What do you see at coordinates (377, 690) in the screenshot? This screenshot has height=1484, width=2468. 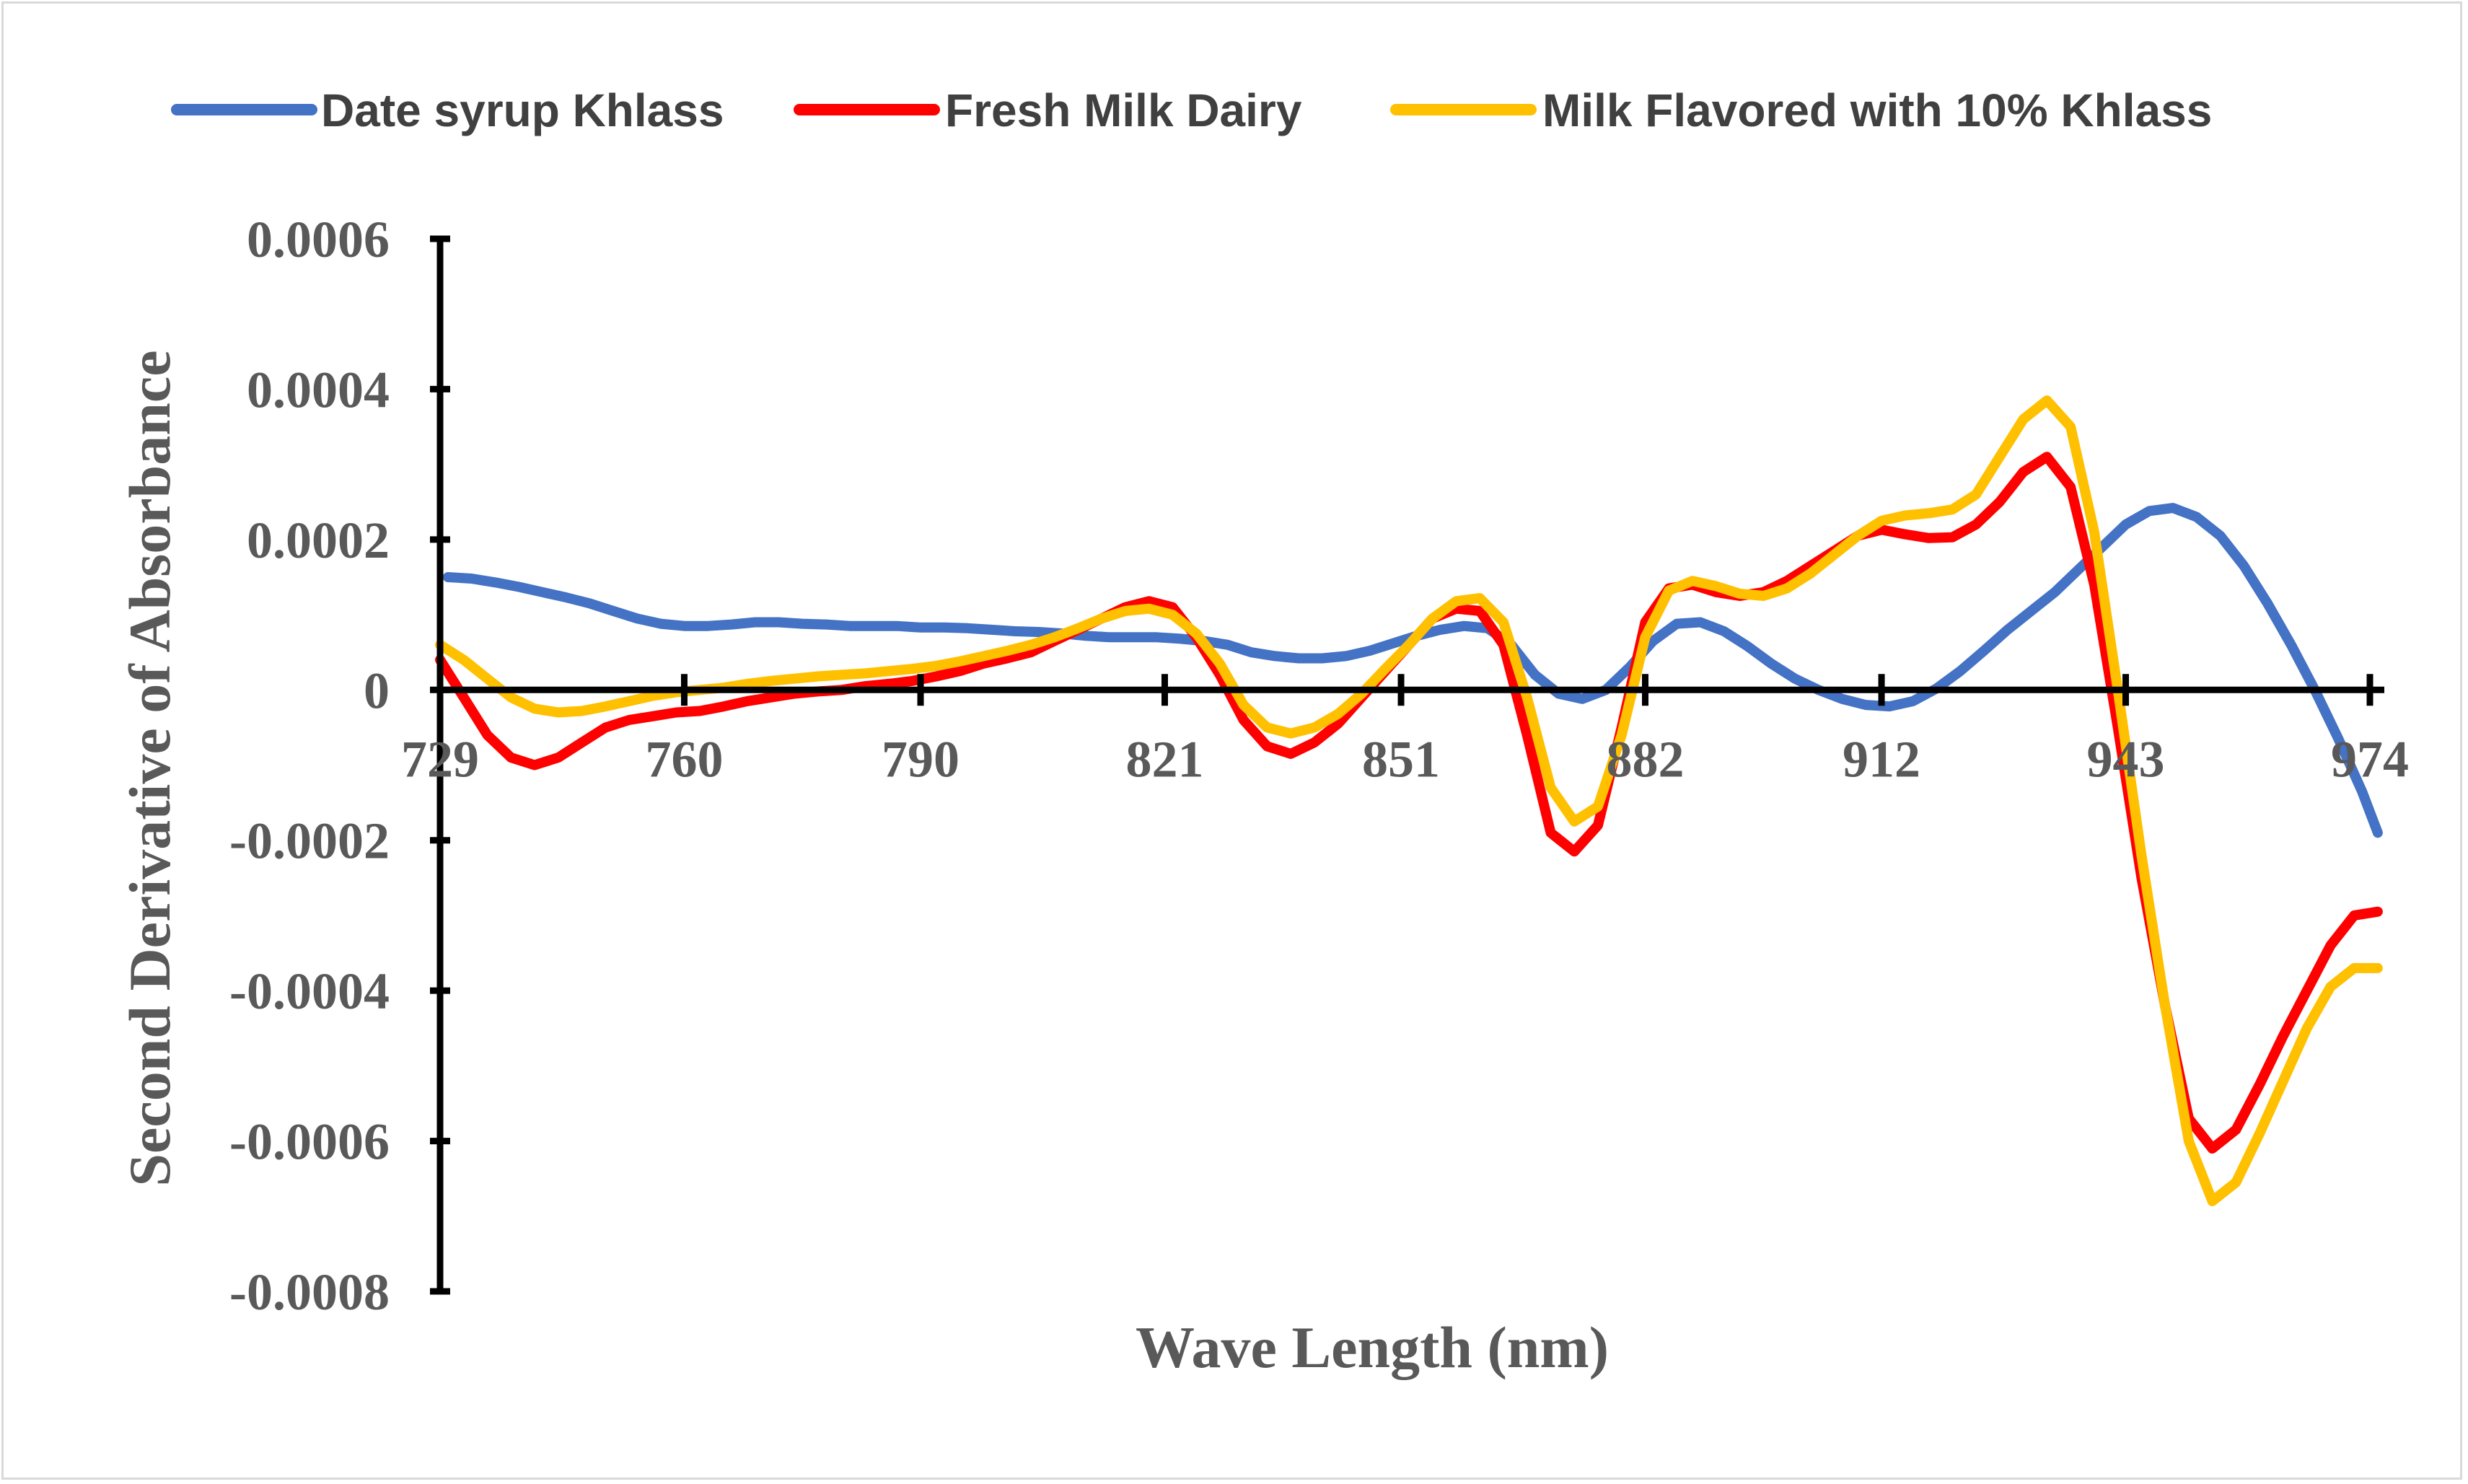 I see `y-tick-label: 0` at bounding box center [377, 690].